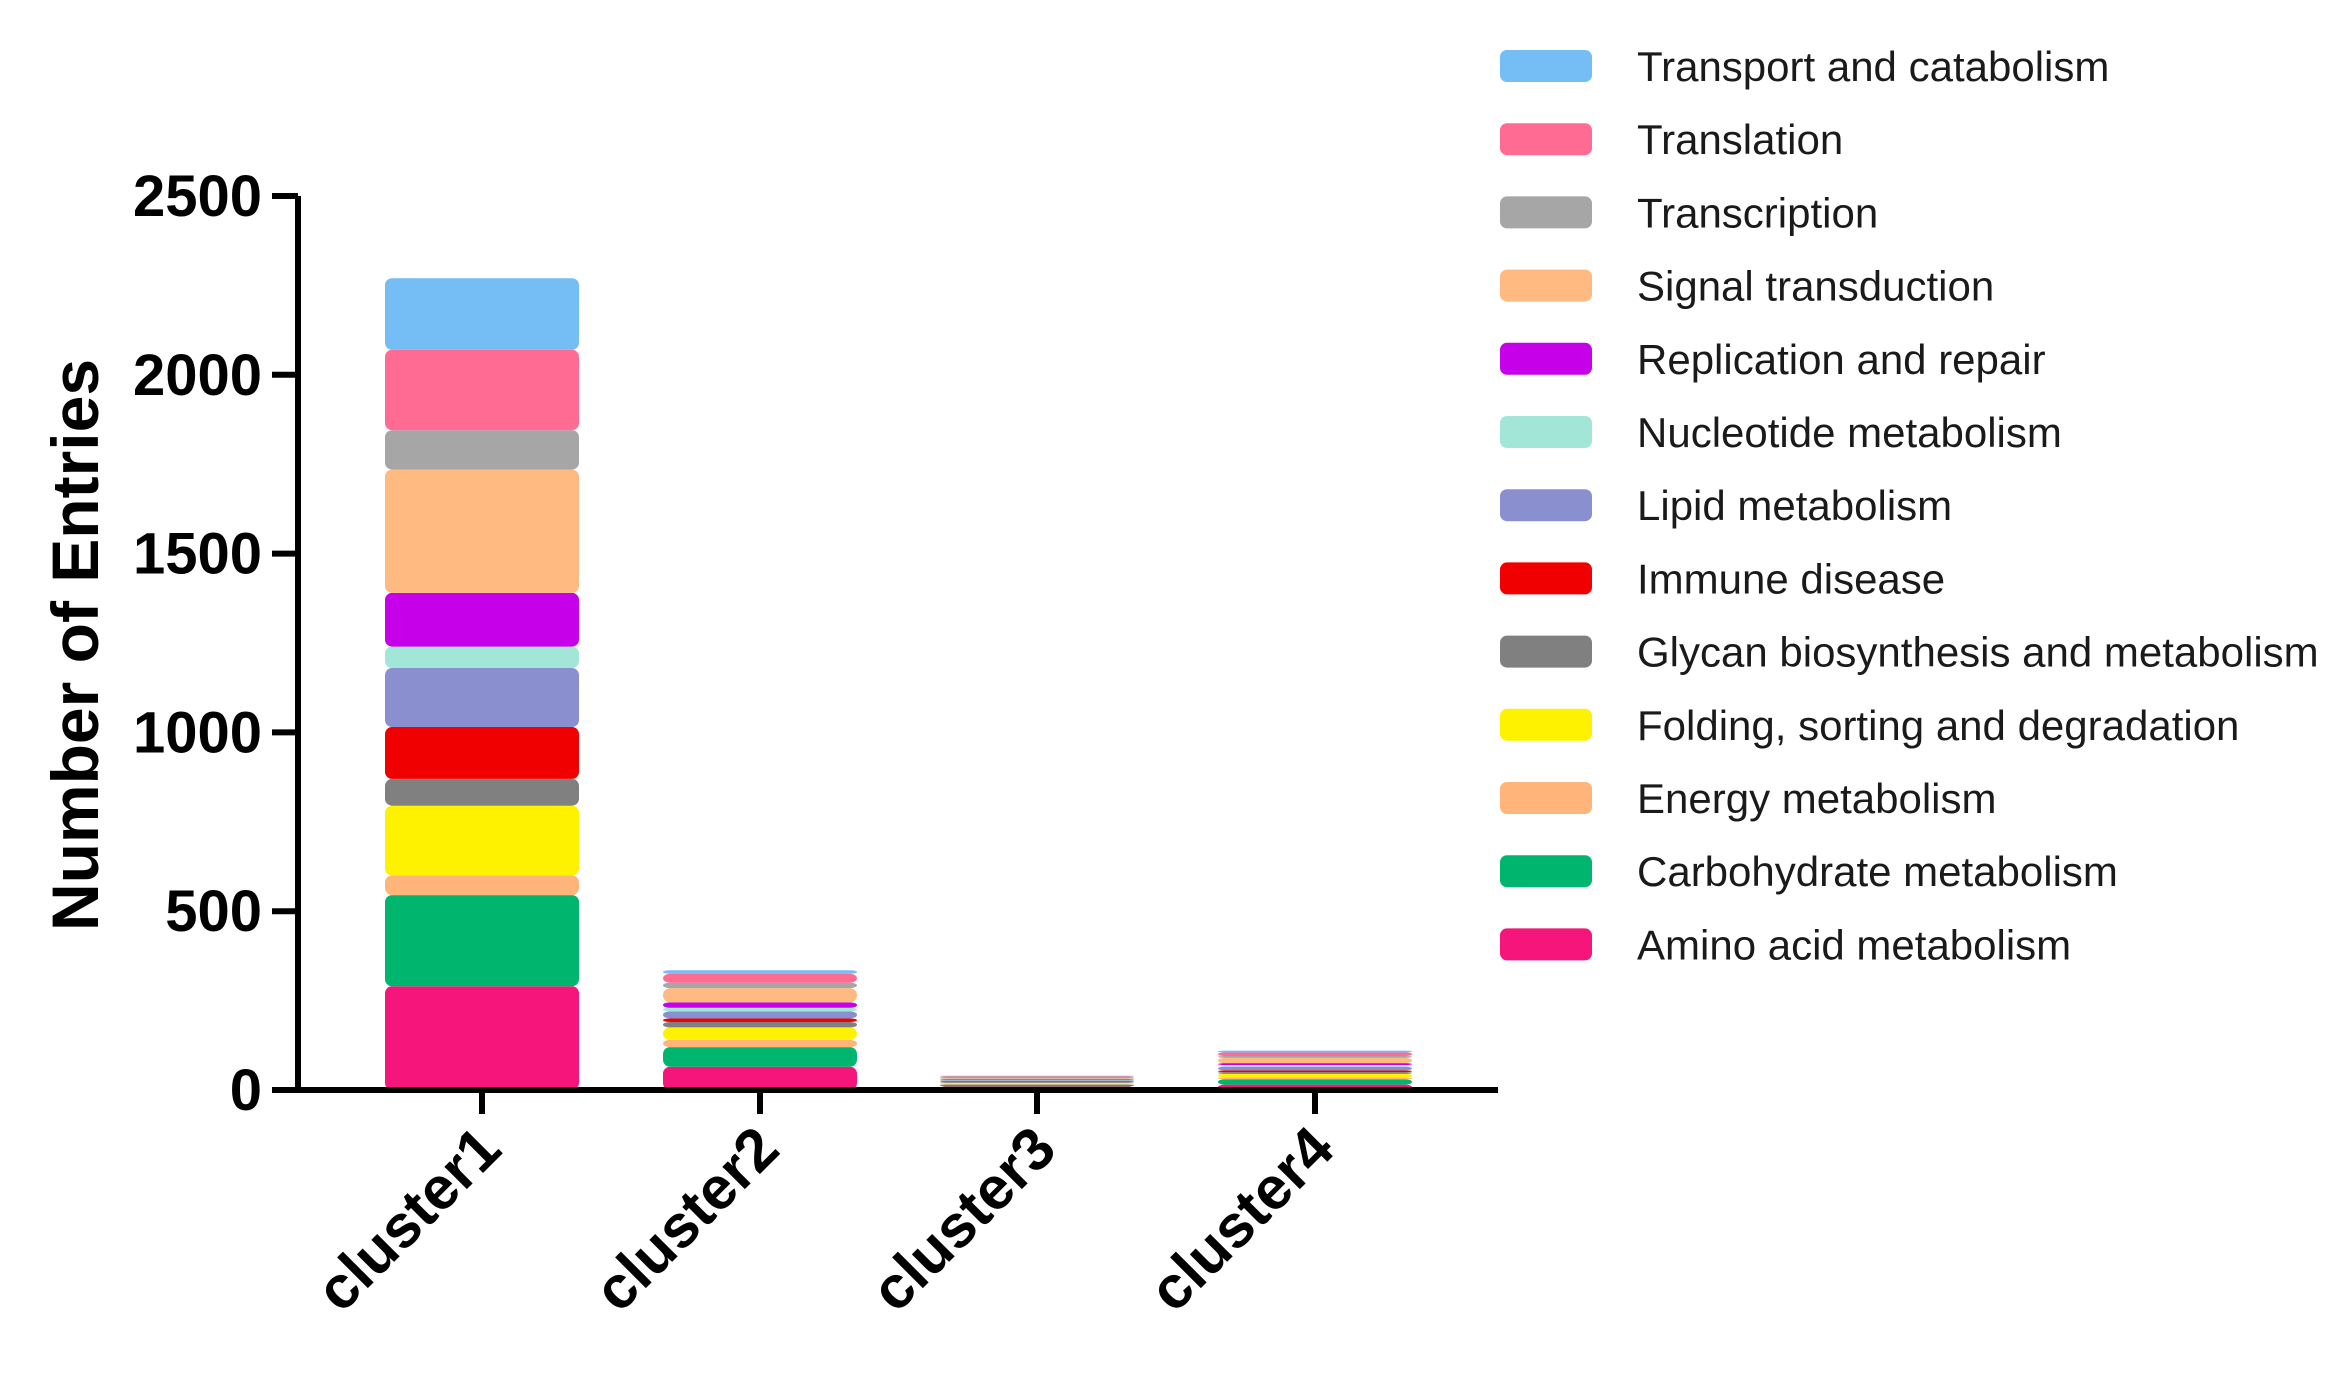 The width and height of the screenshot is (2330, 1378). I want to click on bar-segment-cluster2-folding-sorting-and-degradation, so click(760, 1033).